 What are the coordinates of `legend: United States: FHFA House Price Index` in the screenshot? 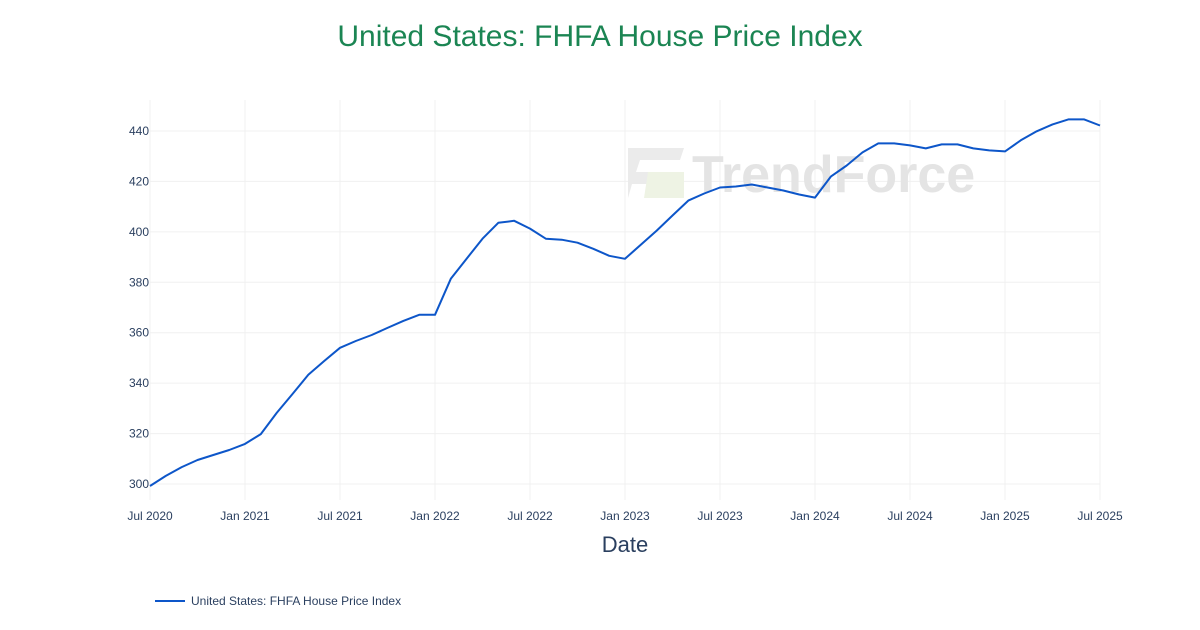 It's located at (278, 601).